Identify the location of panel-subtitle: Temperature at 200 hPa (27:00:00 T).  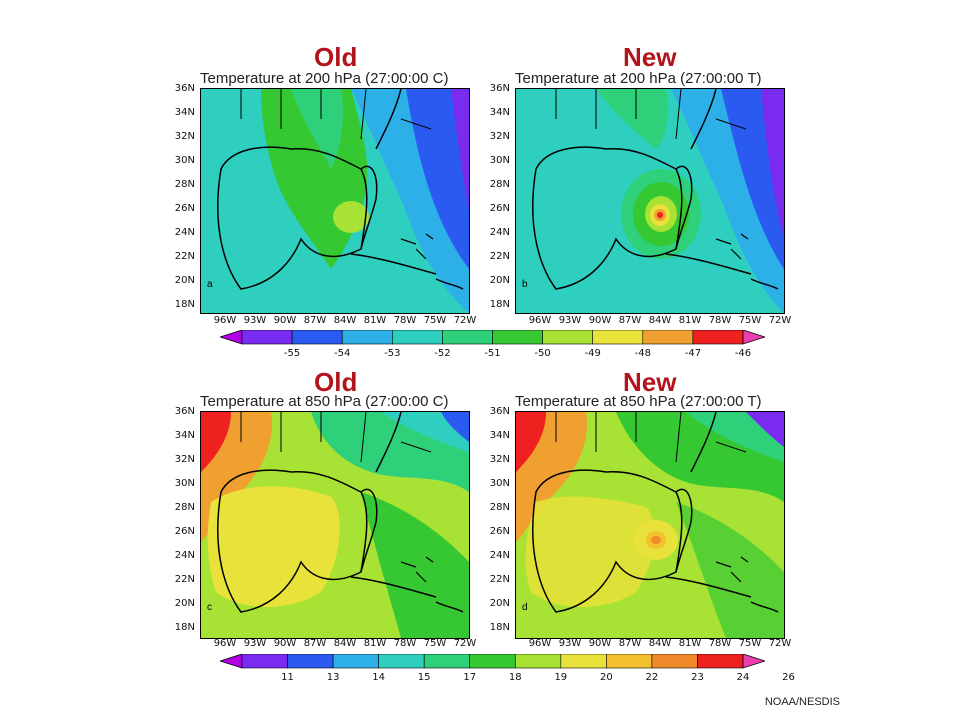
(638, 78).